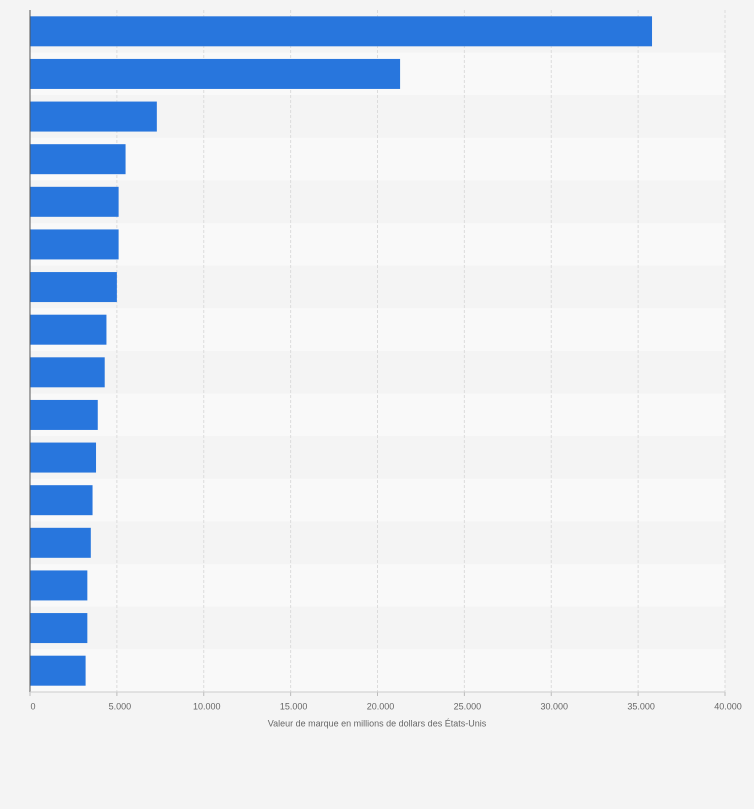 This screenshot has height=809, width=754. What do you see at coordinates (32, 706) in the screenshot?
I see `x-tick-label: 0` at bounding box center [32, 706].